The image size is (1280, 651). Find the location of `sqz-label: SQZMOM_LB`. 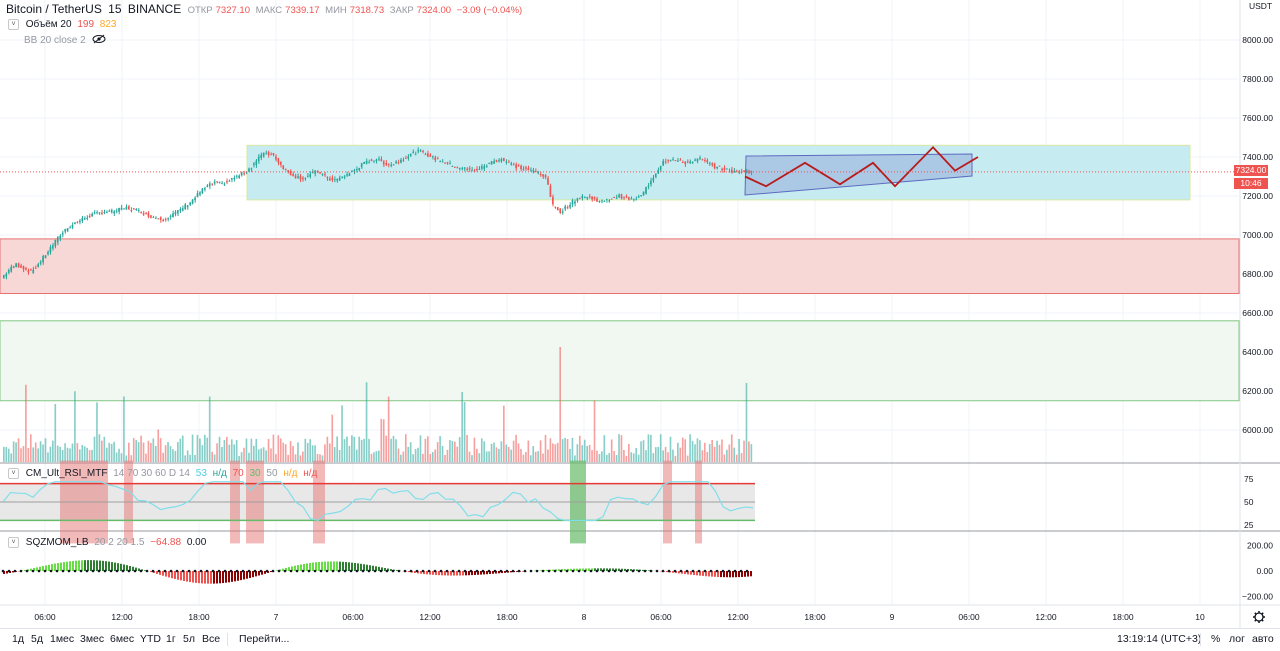

sqz-label: SQZMOM_LB is located at coordinates (57, 542).